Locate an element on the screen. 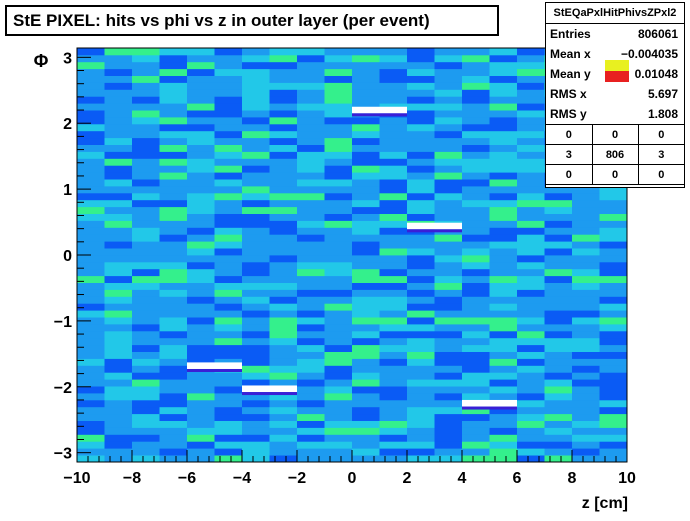  y-tick-label: 2 is located at coordinates (67, 124).